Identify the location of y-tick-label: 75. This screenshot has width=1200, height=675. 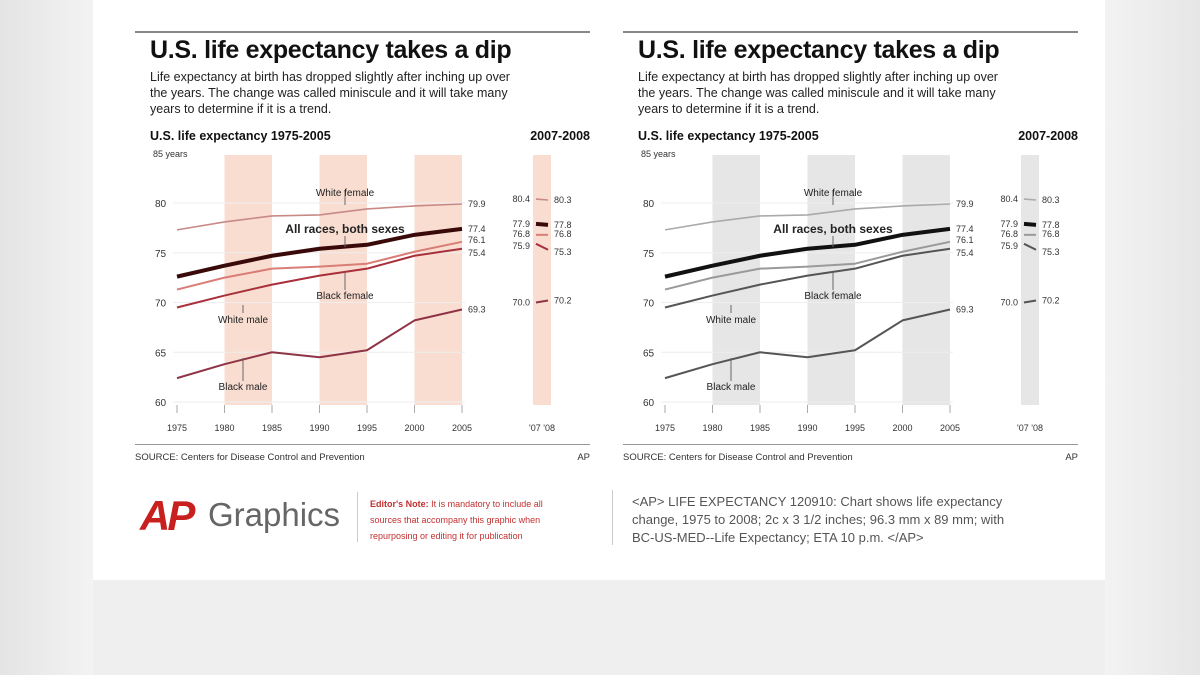
(161, 254).